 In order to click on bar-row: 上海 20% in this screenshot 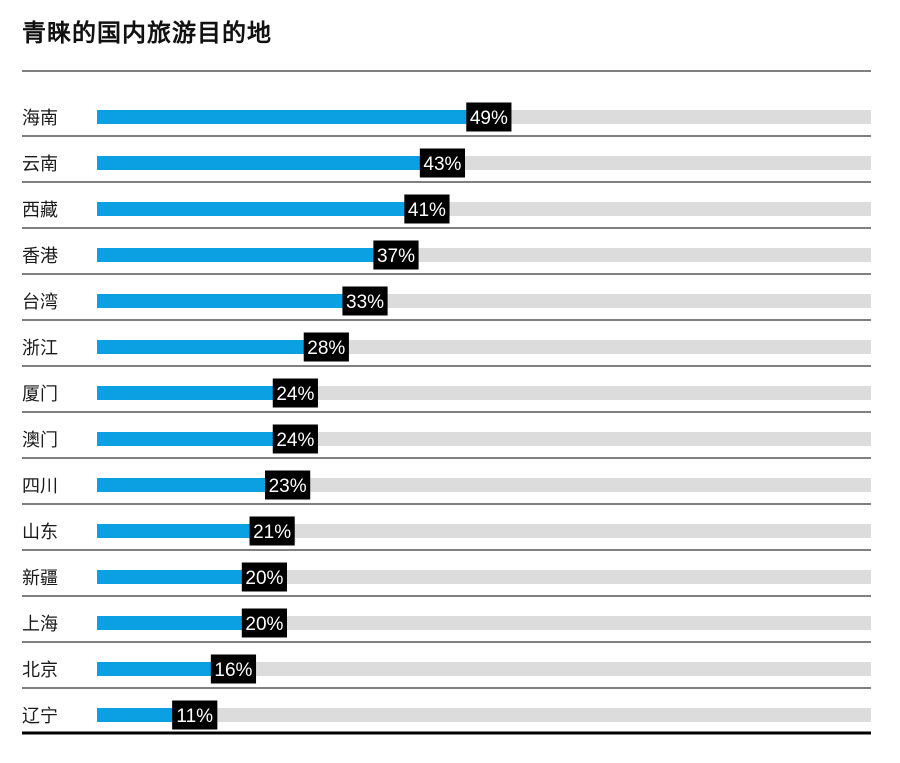, I will do `click(446, 625)`.